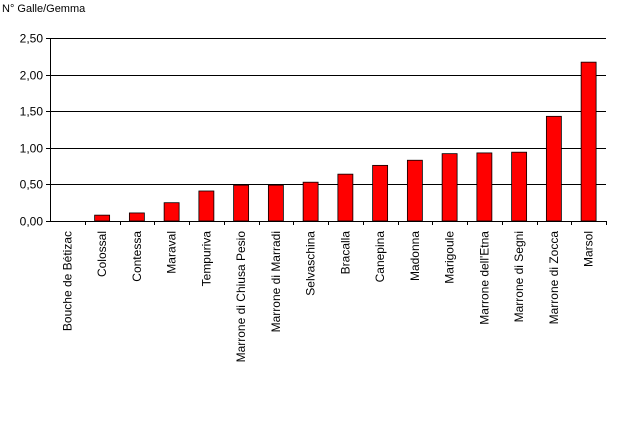 This screenshot has height=437, width=622. Describe the element at coordinates (589, 249) in the screenshot. I see `x-tick-label: Marsol` at that location.